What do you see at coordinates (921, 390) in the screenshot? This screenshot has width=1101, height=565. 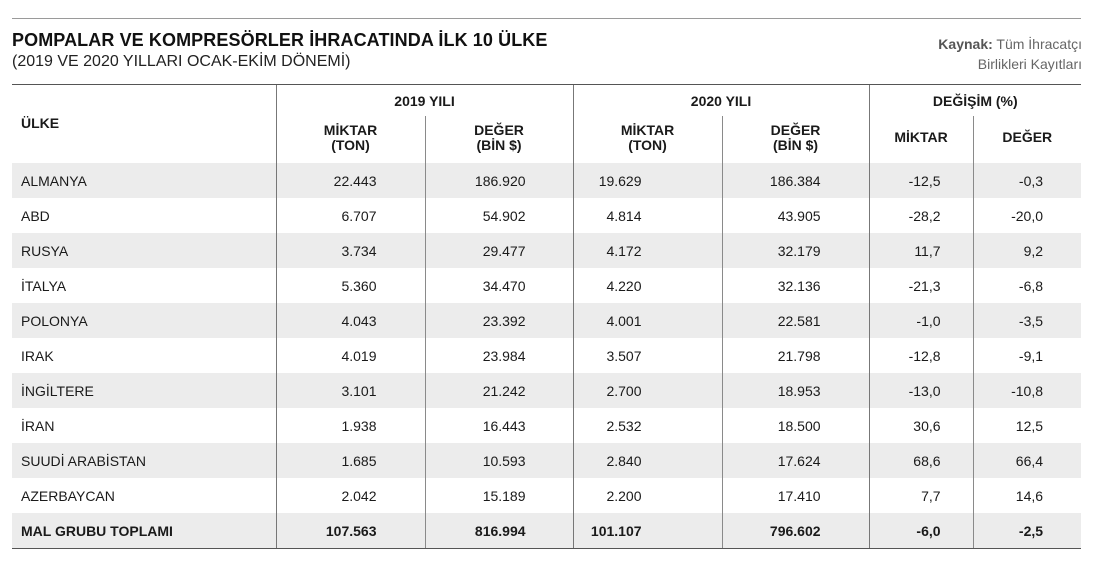 I see `change-qty-cell: -13,0` at bounding box center [921, 390].